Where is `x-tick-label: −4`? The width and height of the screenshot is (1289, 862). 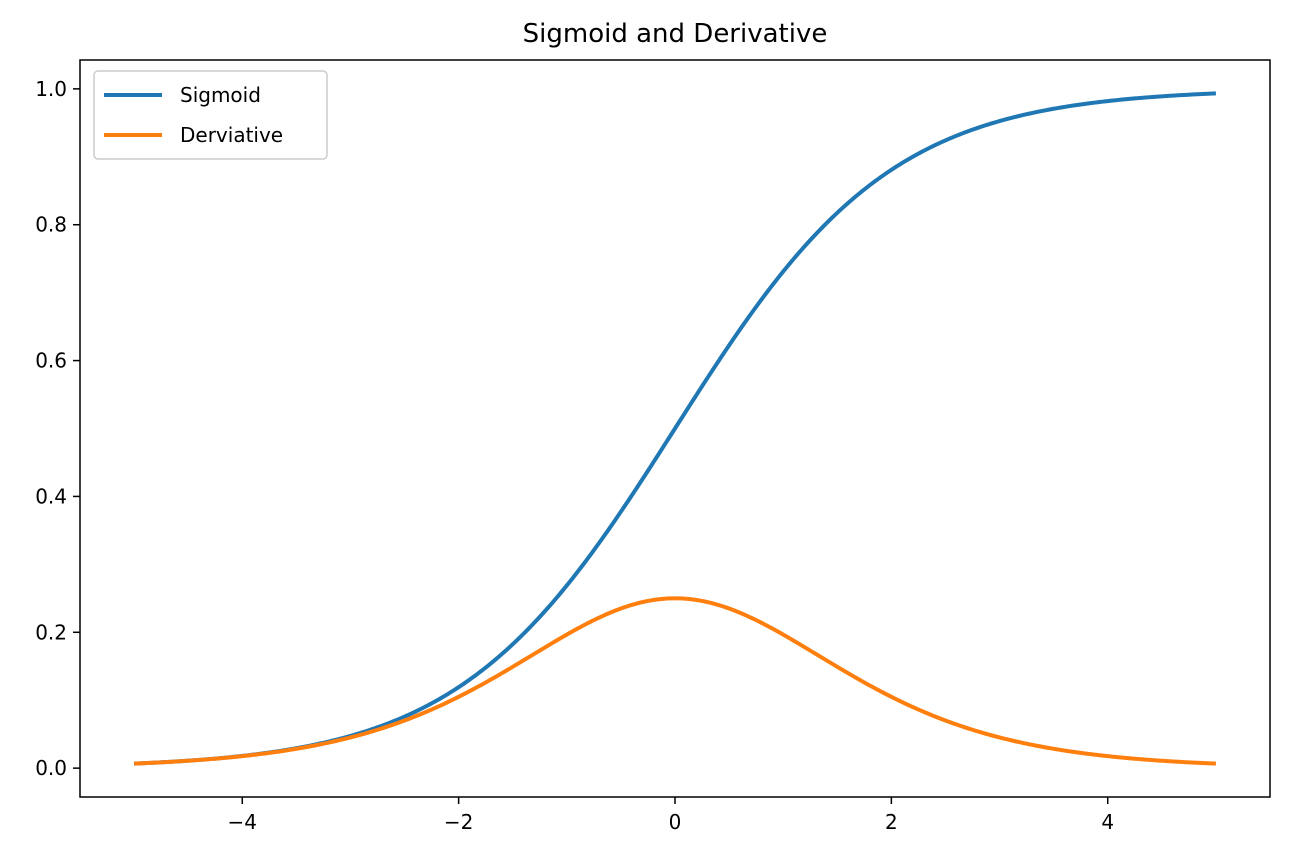
x-tick-label: −4 is located at coordinates (242, 822).